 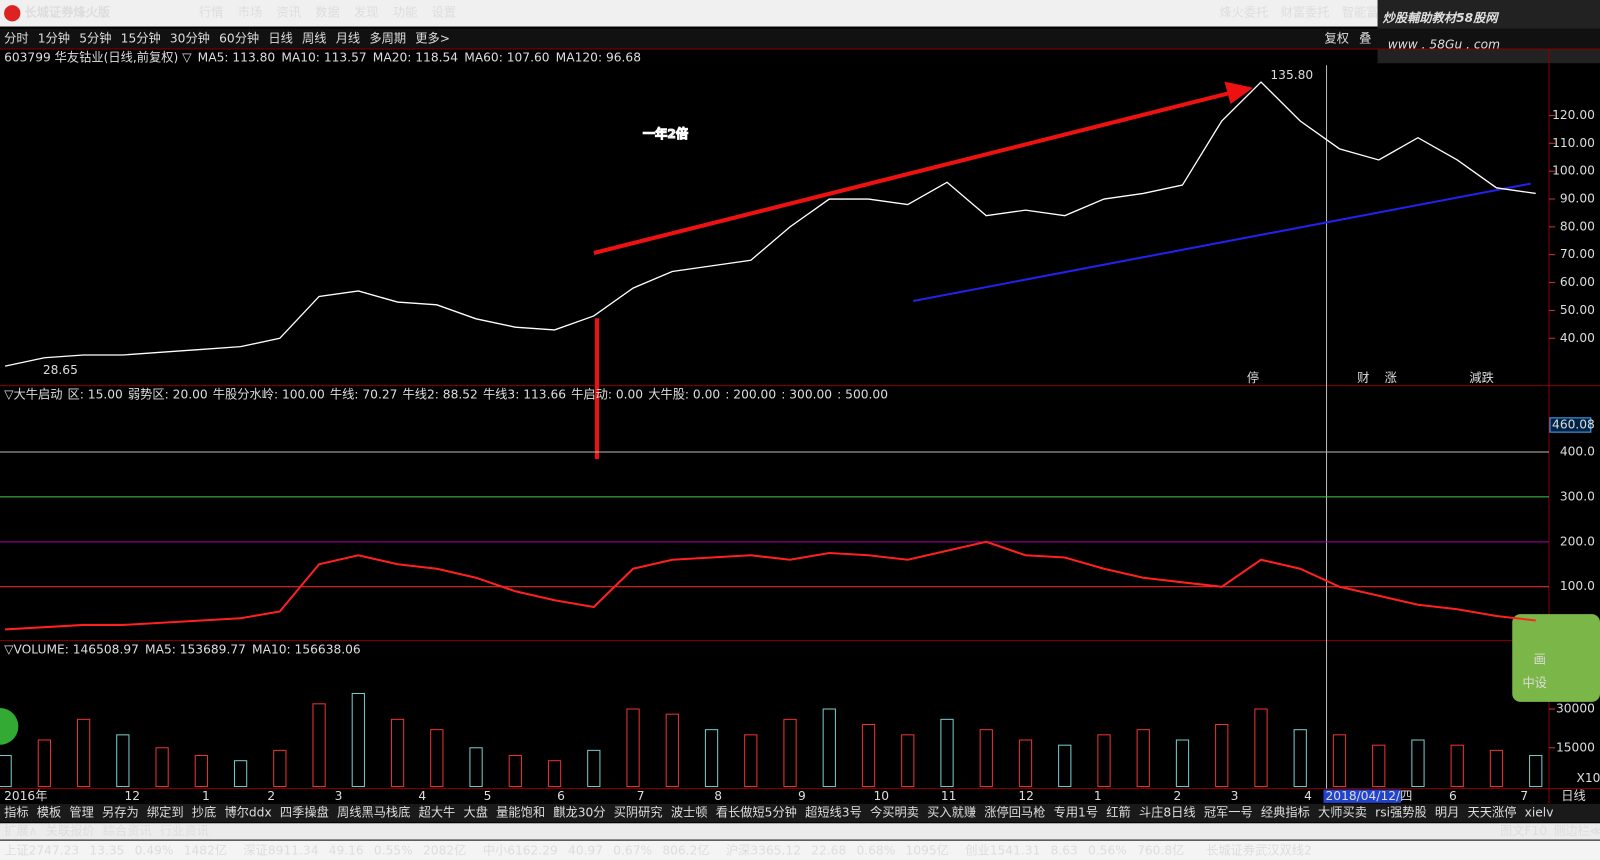 What do you see at coordinates (127, 830) in the screenshot?
I see `info-tab: 综合资讯` at bounding box center [127, 830].